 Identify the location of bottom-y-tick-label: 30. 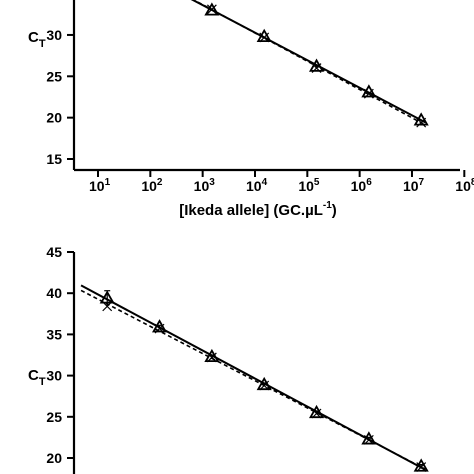
(54, 376).